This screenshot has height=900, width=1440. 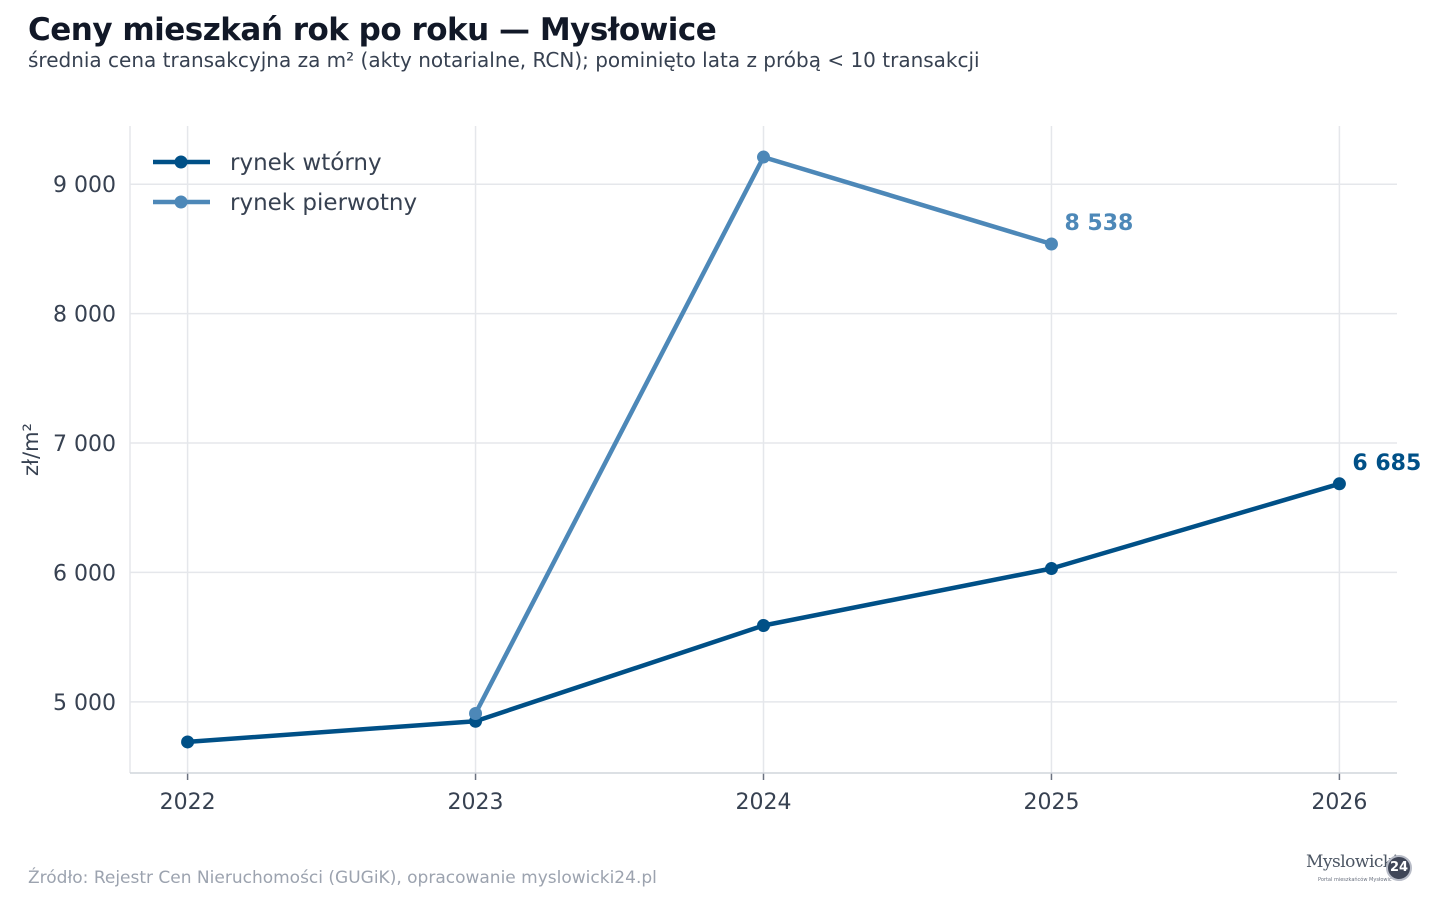 What do you see at coordinates (1399, 868) in the screenshot?
I see `logo-badge: 24` at bounding box center [1399, 868].